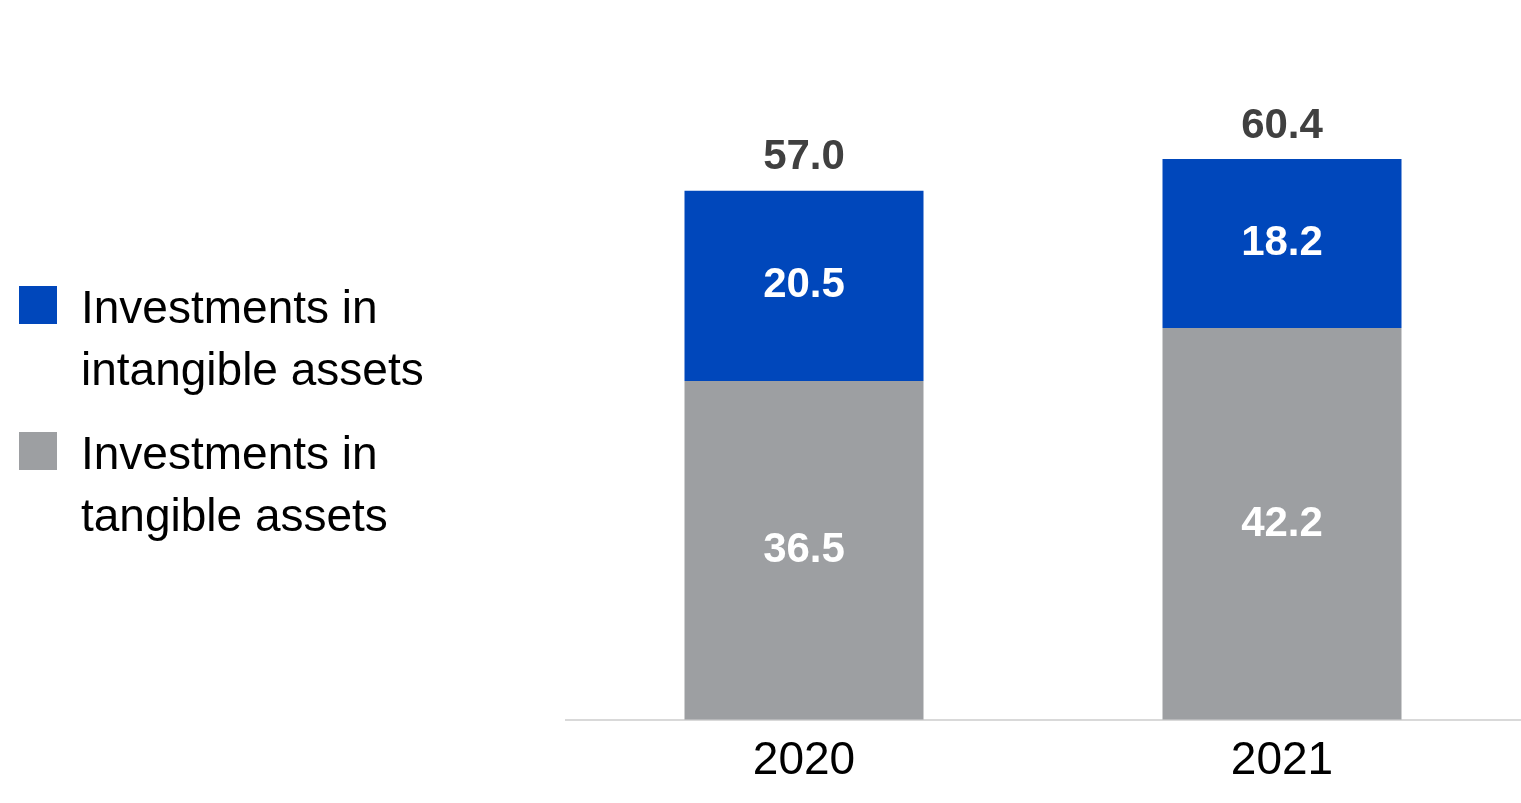  I want to click on x-tick-label: 2021, so click(1282, 758).